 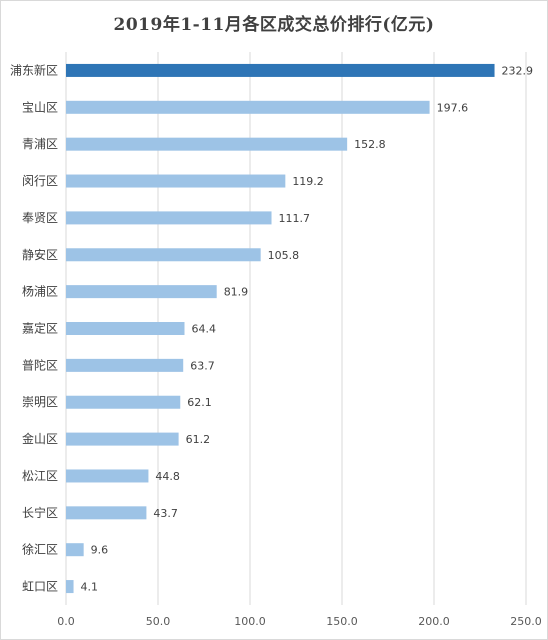 What do you see at coordinates (236, 292) in the screenshot?
I see `data-label: 81.9` at bounding box center [236, 292].